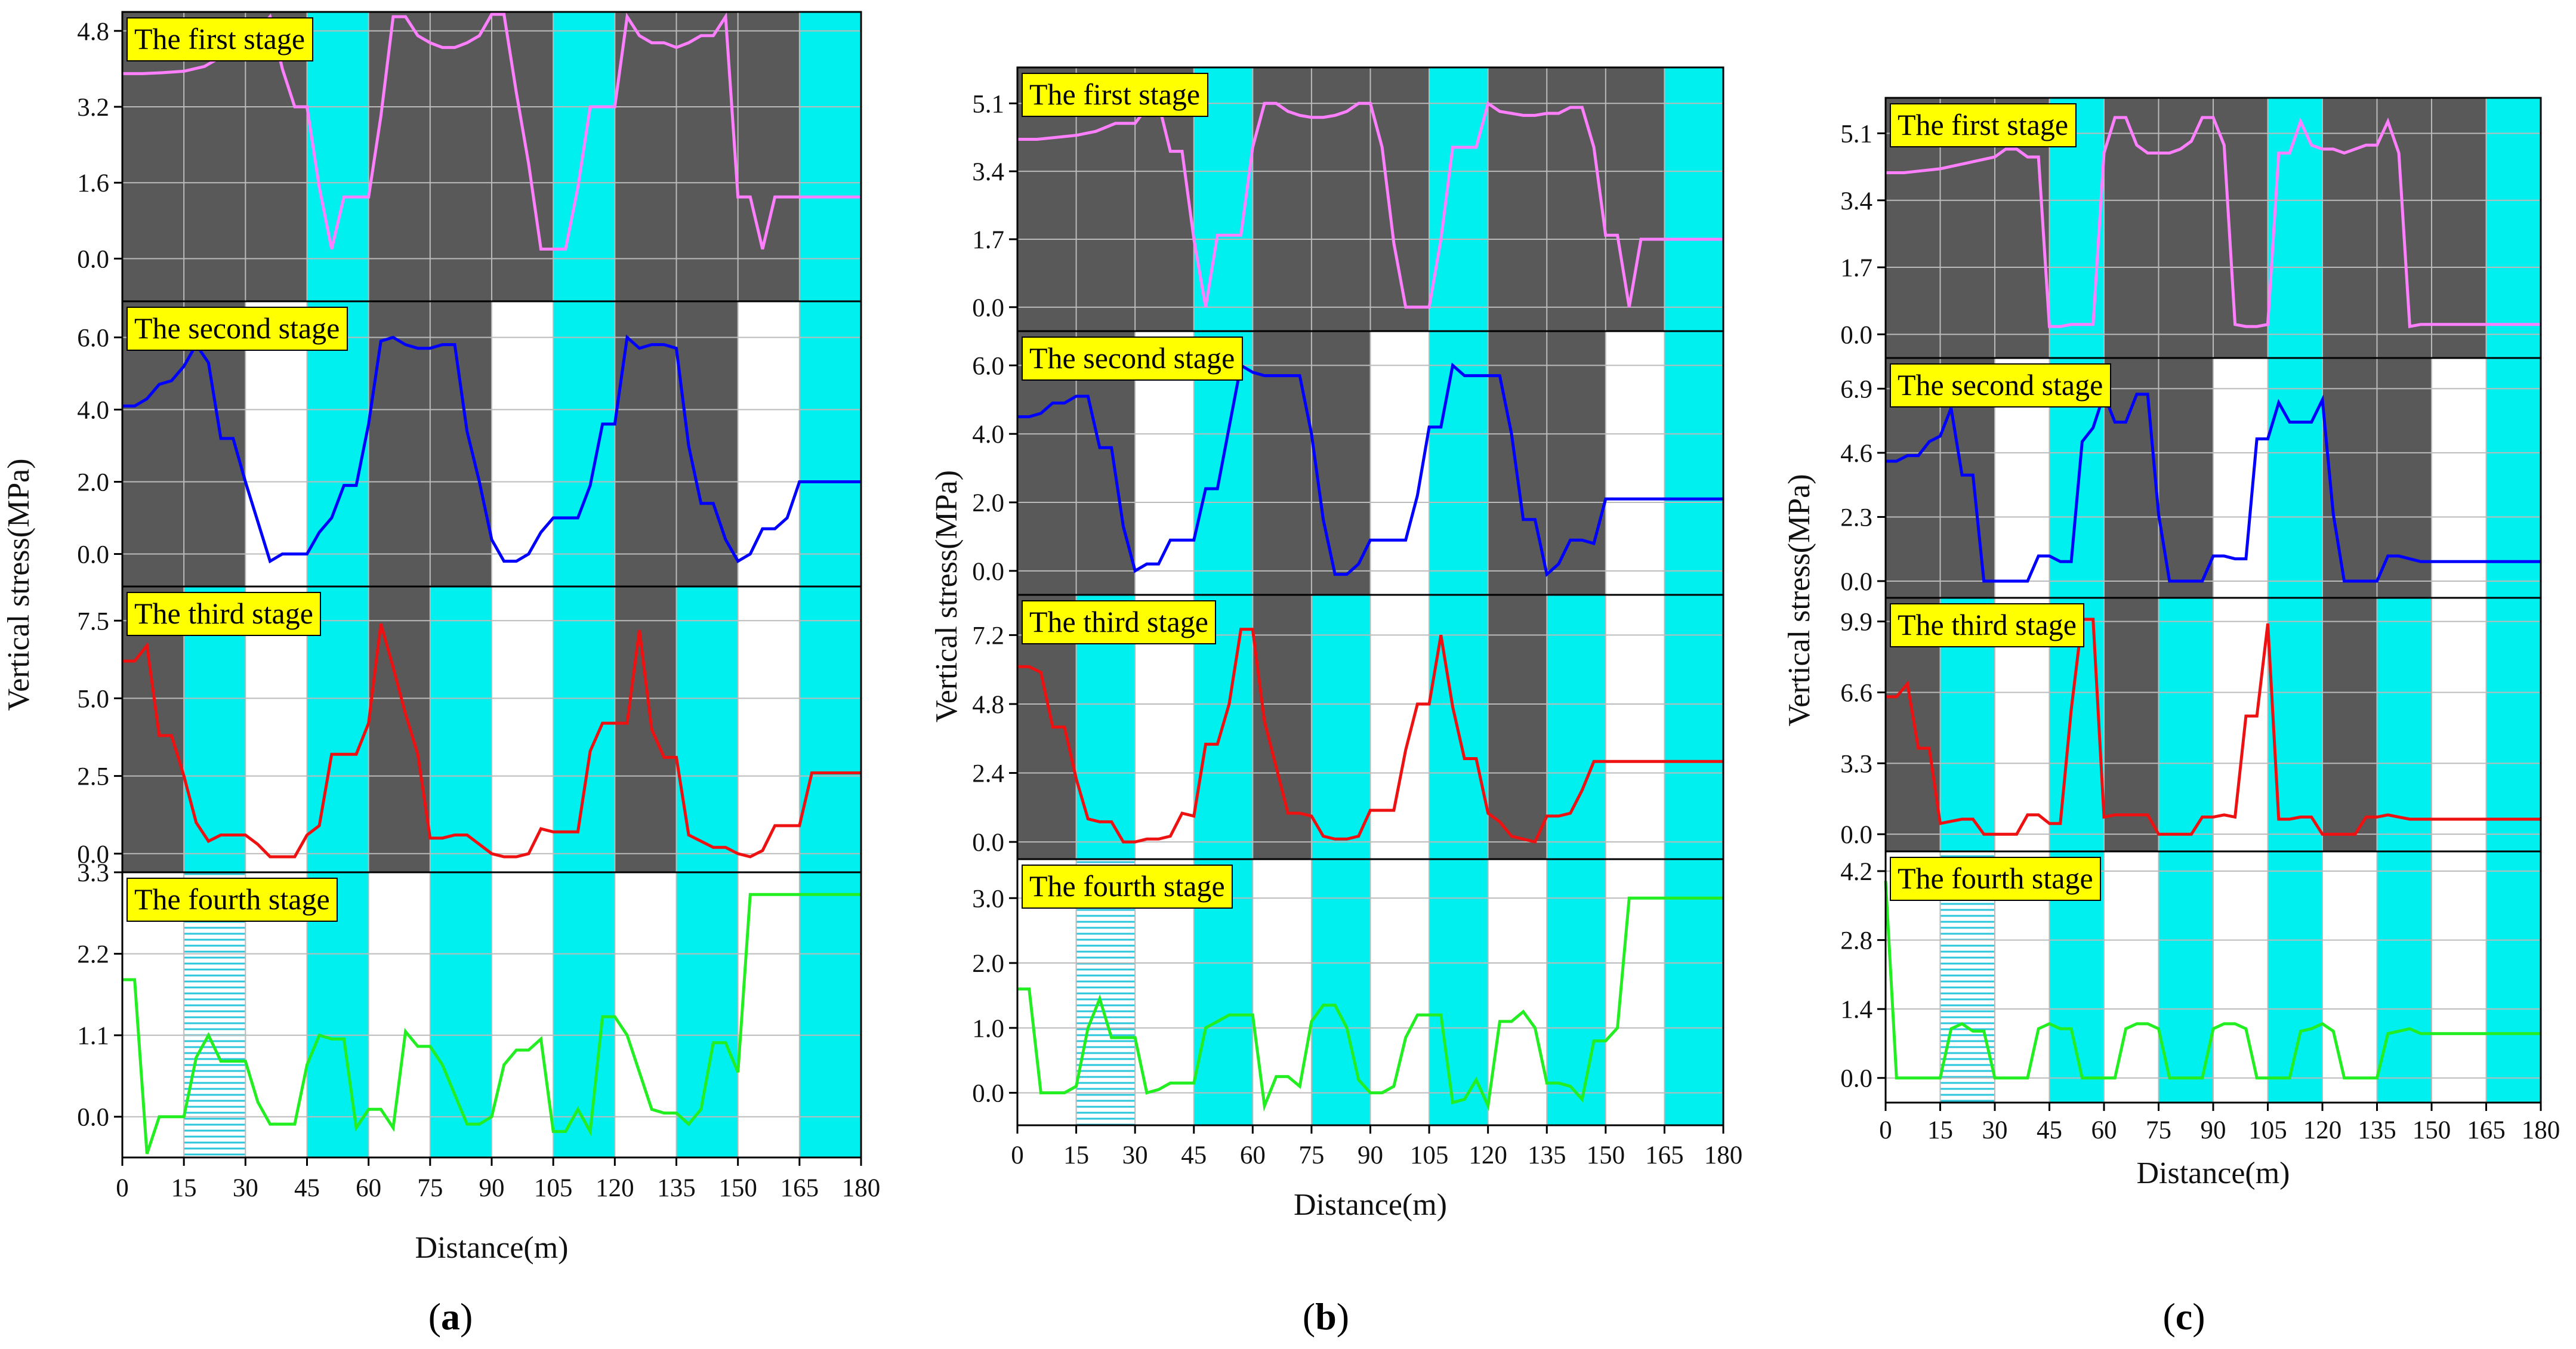 This screenshot has width=2576, height=1349. Describe the element at coordinates (988, 1029) in the screenshot. I see `y-tick-label: 1.0` at that location.